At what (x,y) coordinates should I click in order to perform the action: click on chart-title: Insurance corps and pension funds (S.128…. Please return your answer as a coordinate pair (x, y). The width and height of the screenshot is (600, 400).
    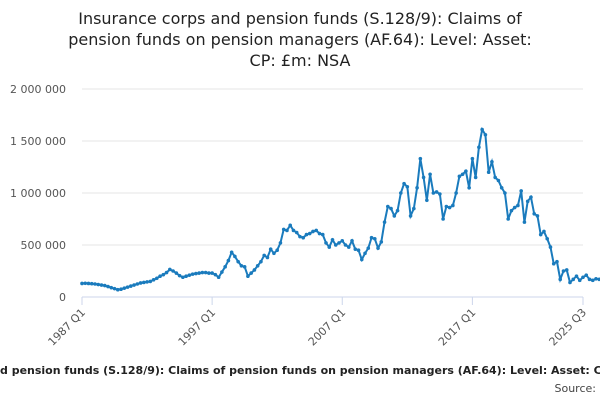
    Looking at the image, I should click on (300, 18).